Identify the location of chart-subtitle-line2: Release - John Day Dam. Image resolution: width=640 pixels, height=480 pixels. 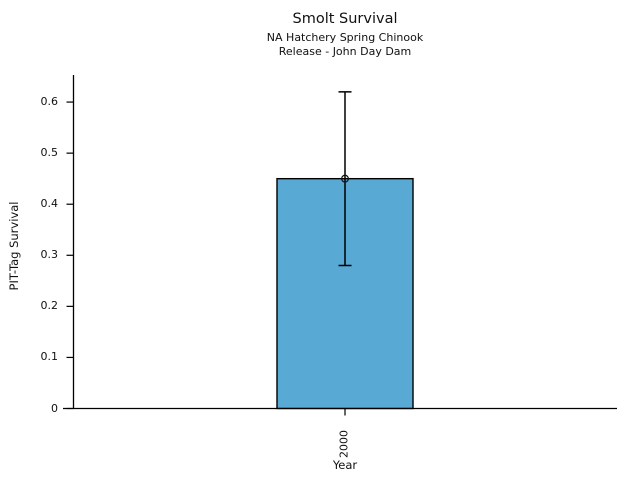
(345, 51).